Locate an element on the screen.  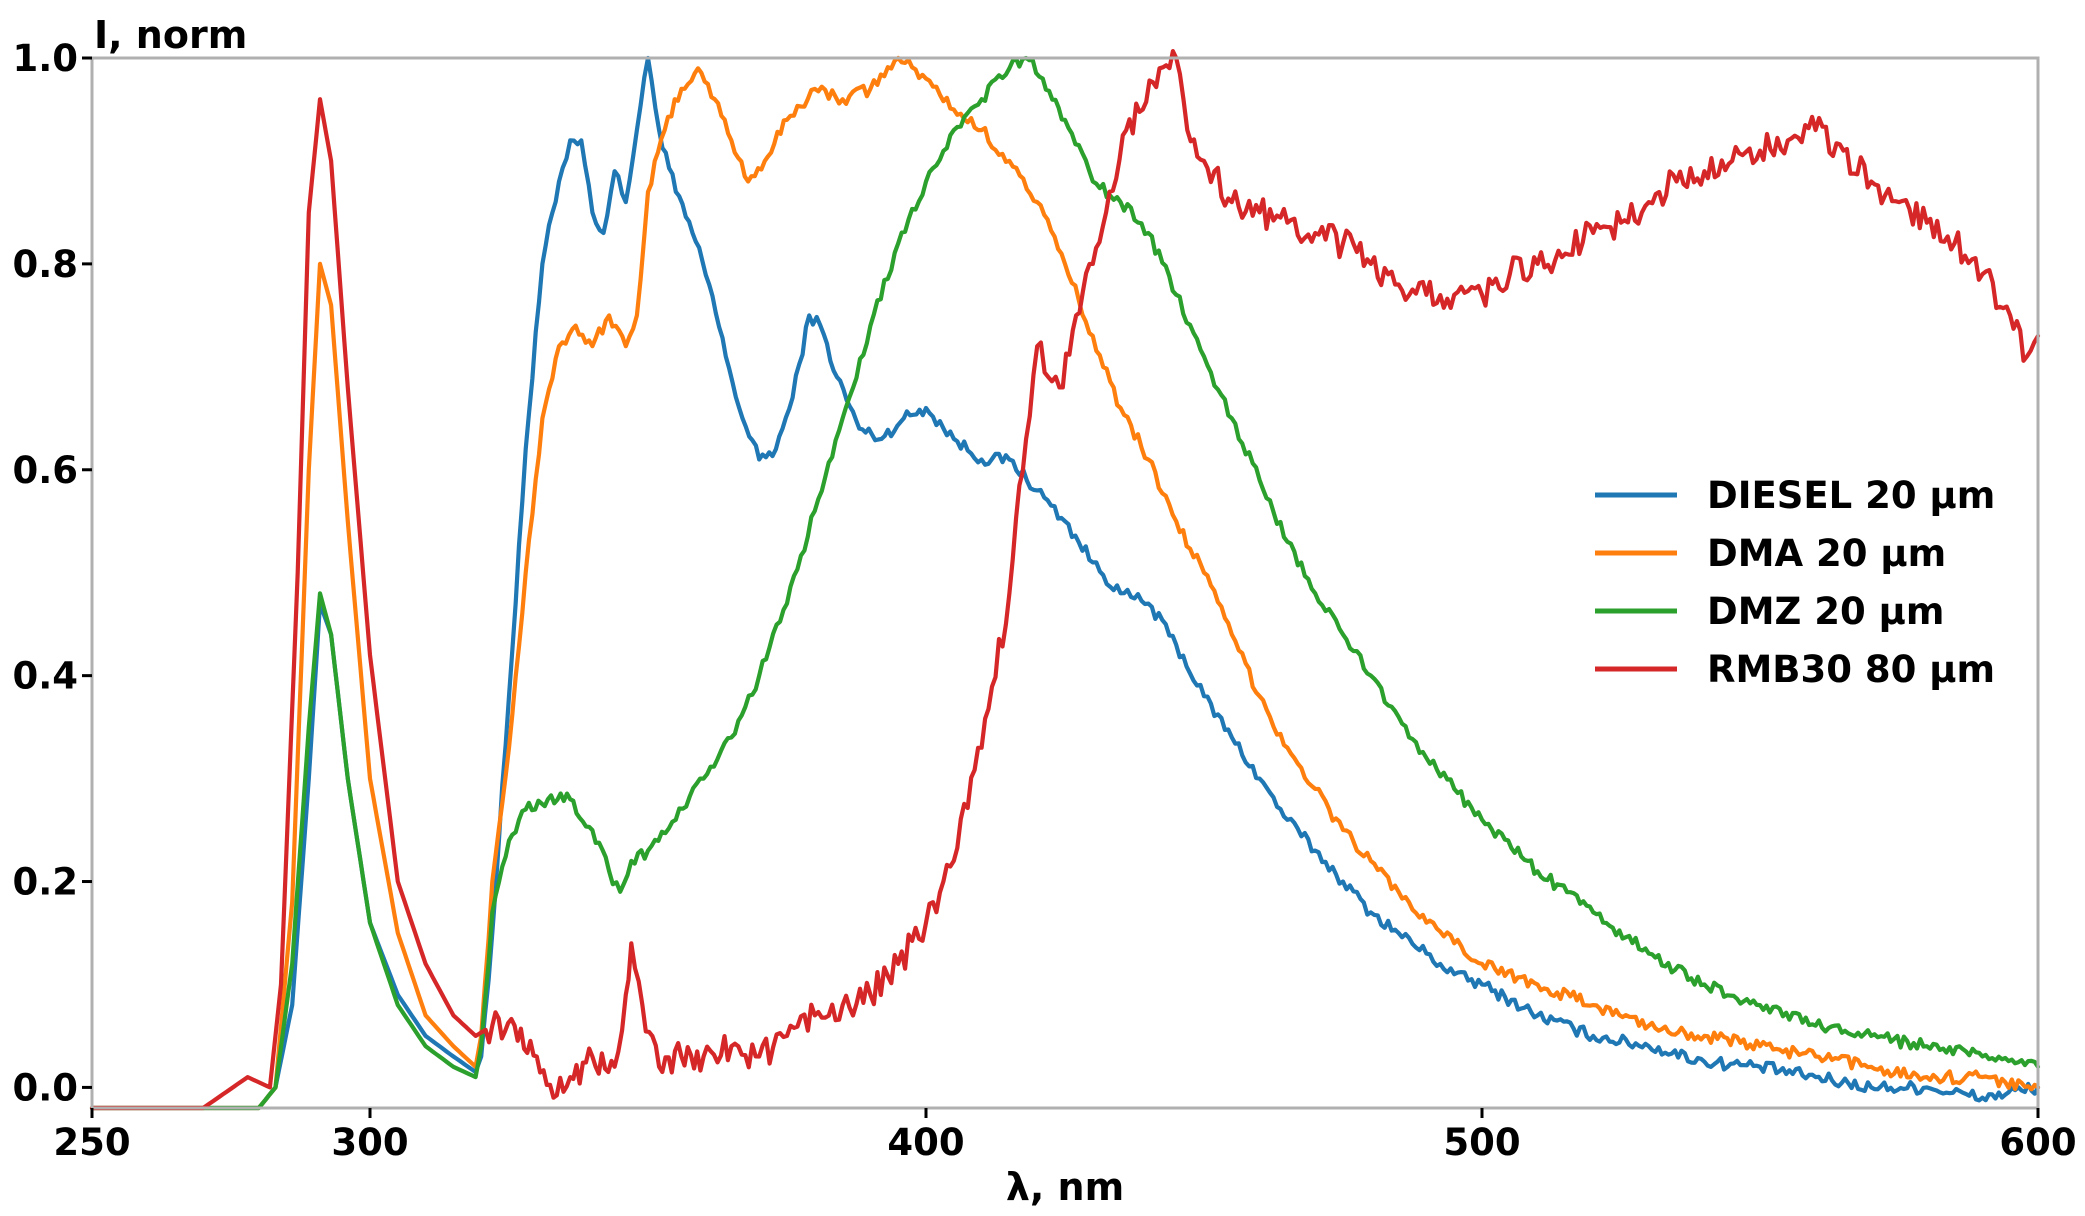
x-tick-label: 600 is located at coordinates (2037, 1142).